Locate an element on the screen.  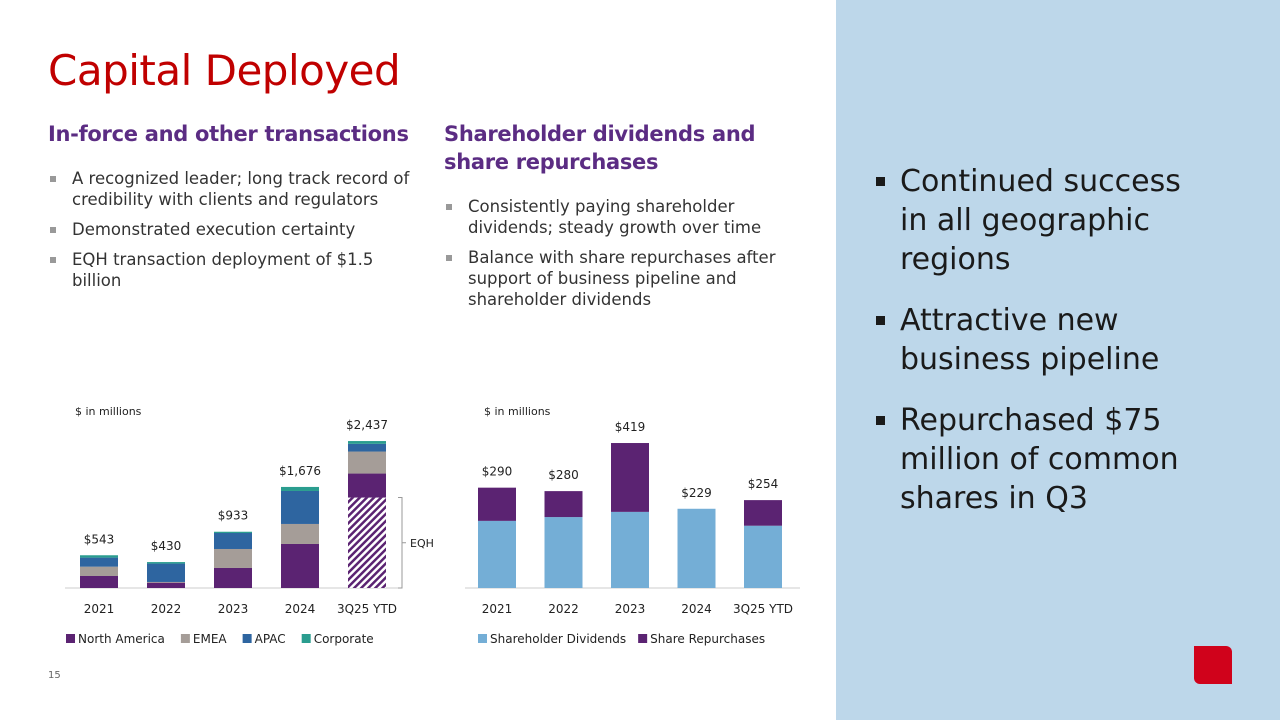
data-label: $290 is located at coordinates (497, 472).